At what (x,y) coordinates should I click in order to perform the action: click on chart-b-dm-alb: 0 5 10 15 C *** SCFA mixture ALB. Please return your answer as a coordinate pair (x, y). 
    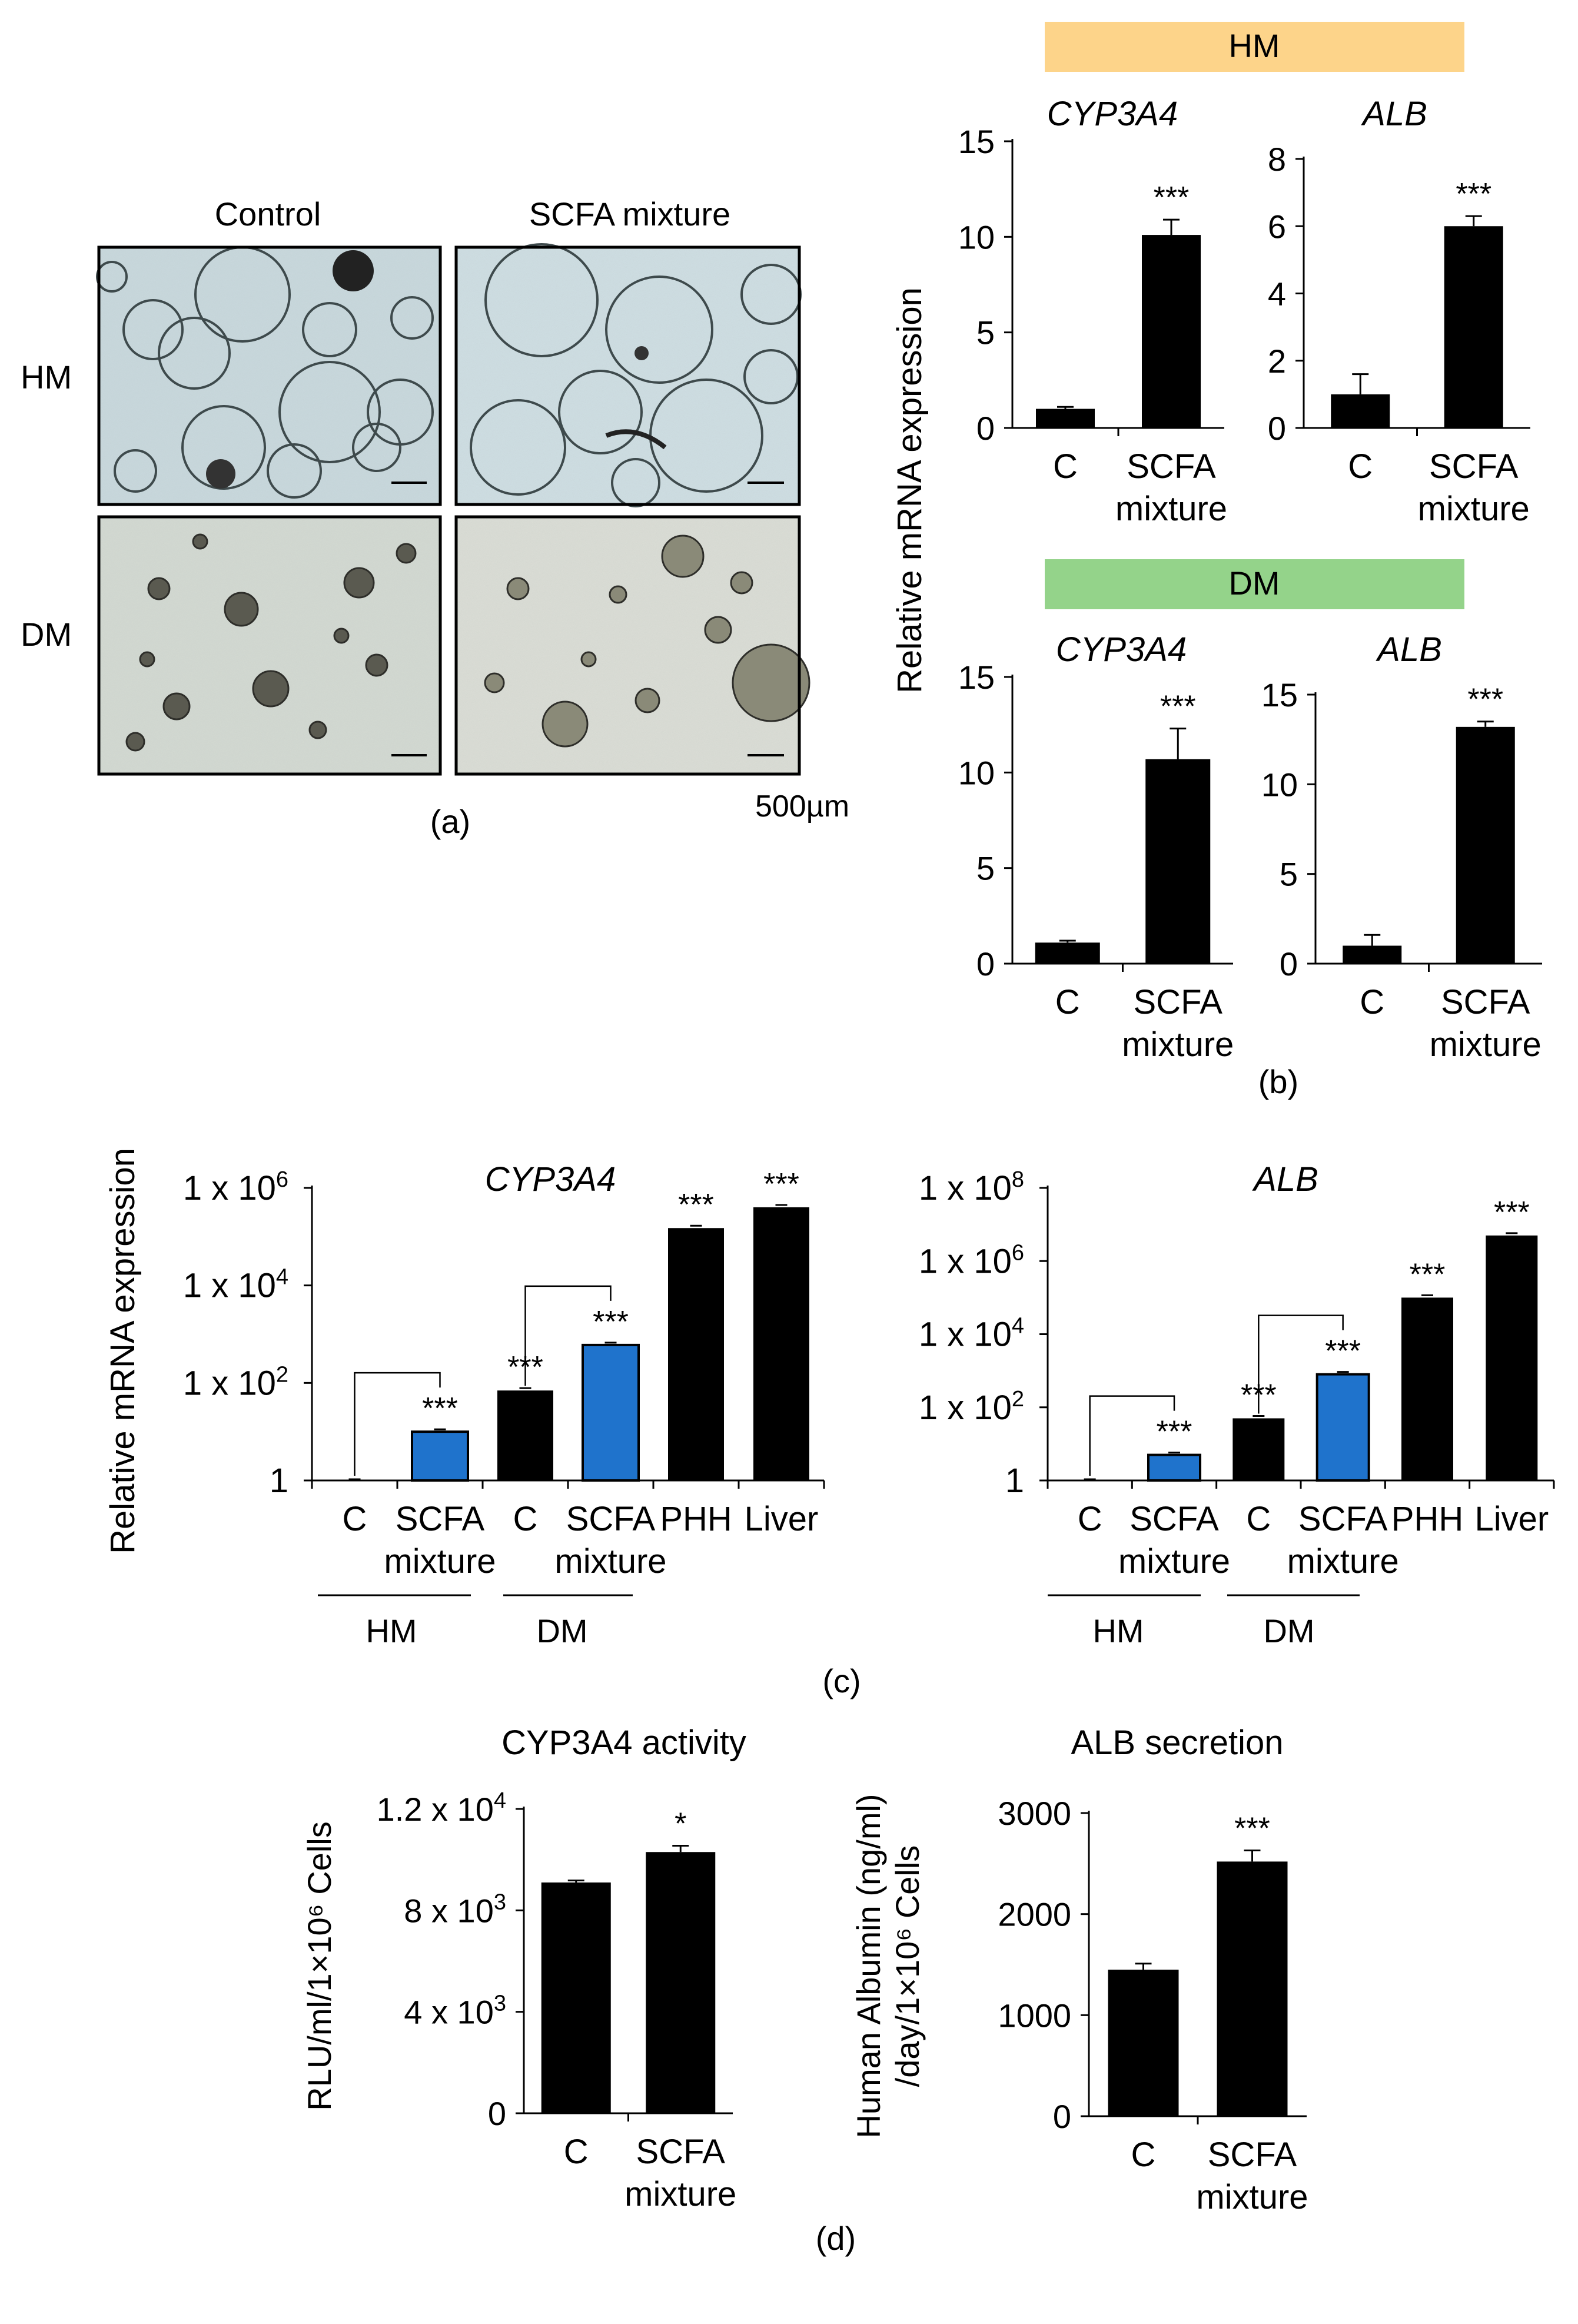
    Looking at the image, I should click on (1402, 847).